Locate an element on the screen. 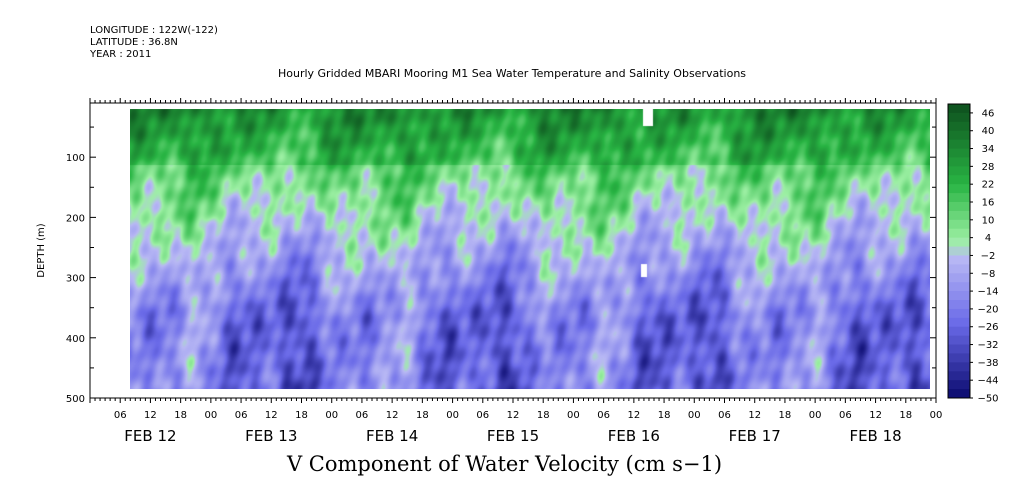 The width and height of the screenshot is (1009, 504). y-tick-label: 500 is located at coordinates (75, 399).